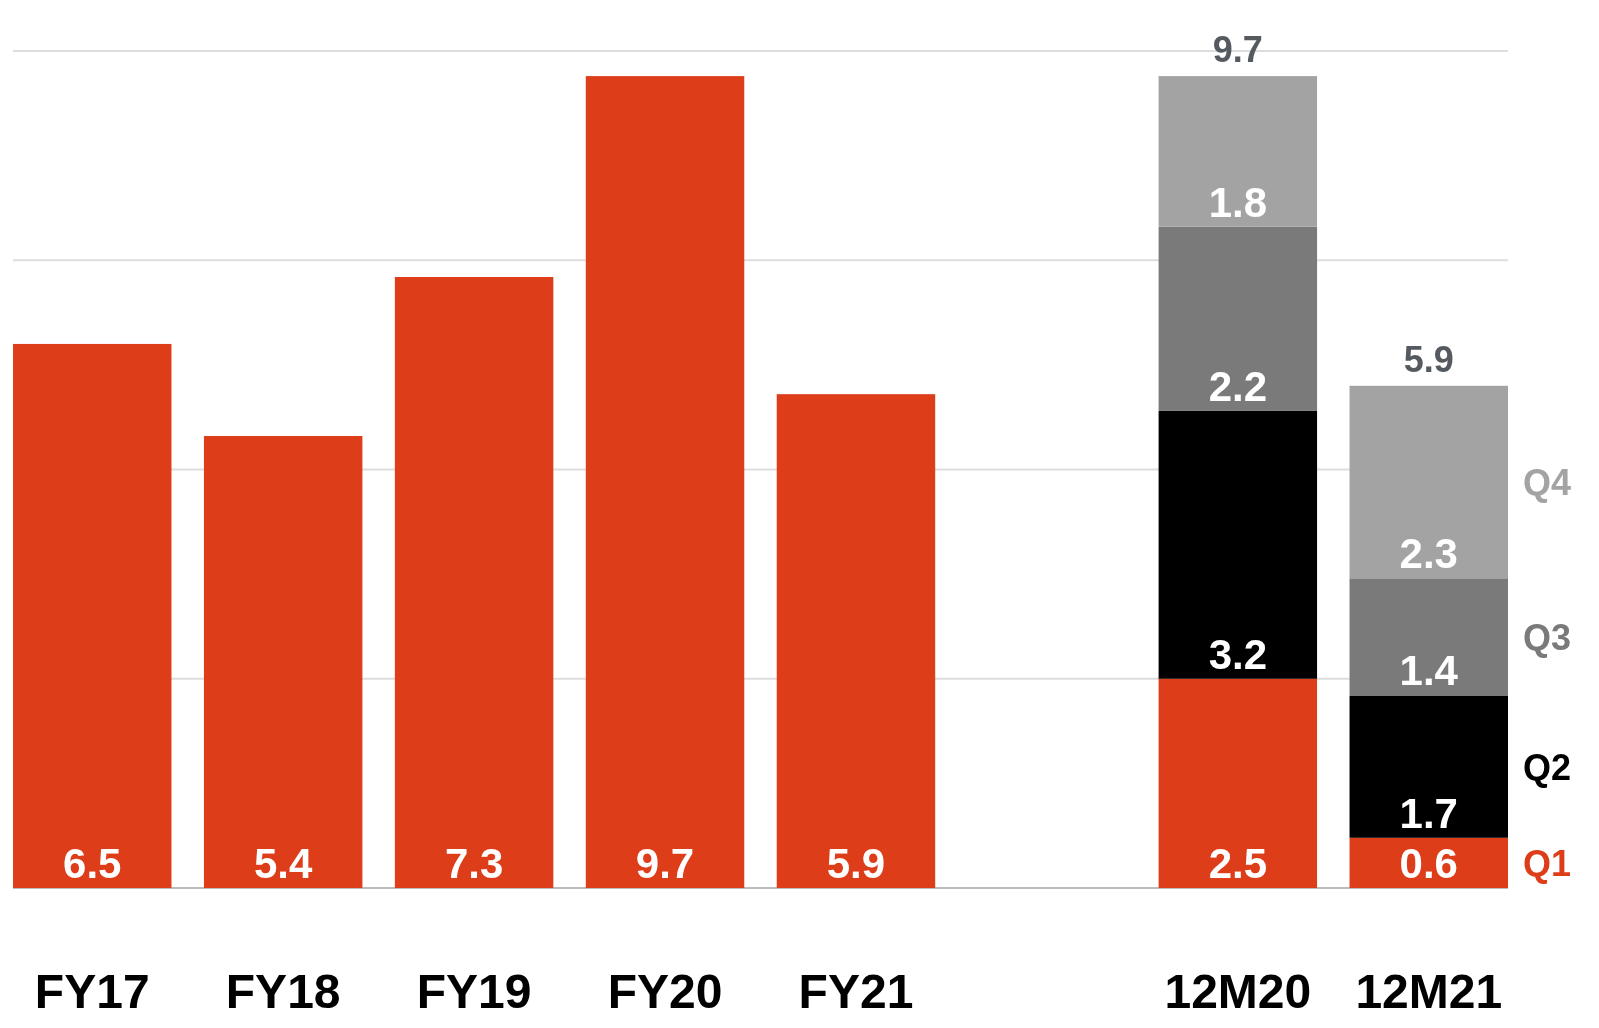 The image size is (1599, 1028). Describe the element at coordinates (1238, 654) in the screenshot. I see `data-label: 3.2` at that location.